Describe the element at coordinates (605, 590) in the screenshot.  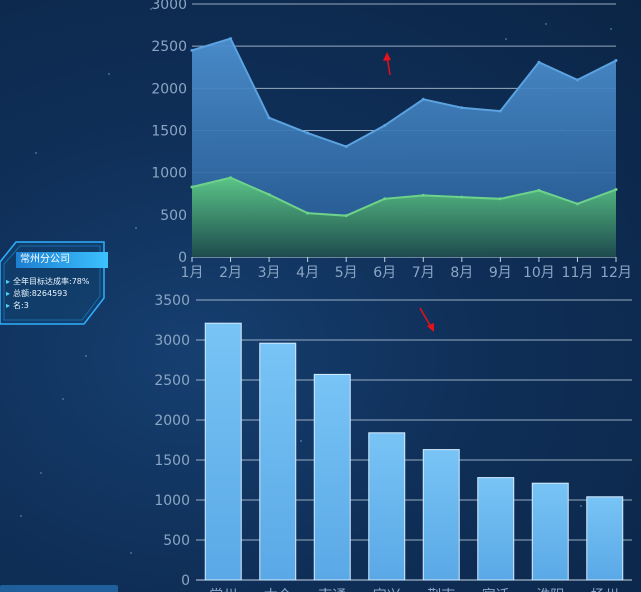
I see `x-tick-label: 扬州` at that location.